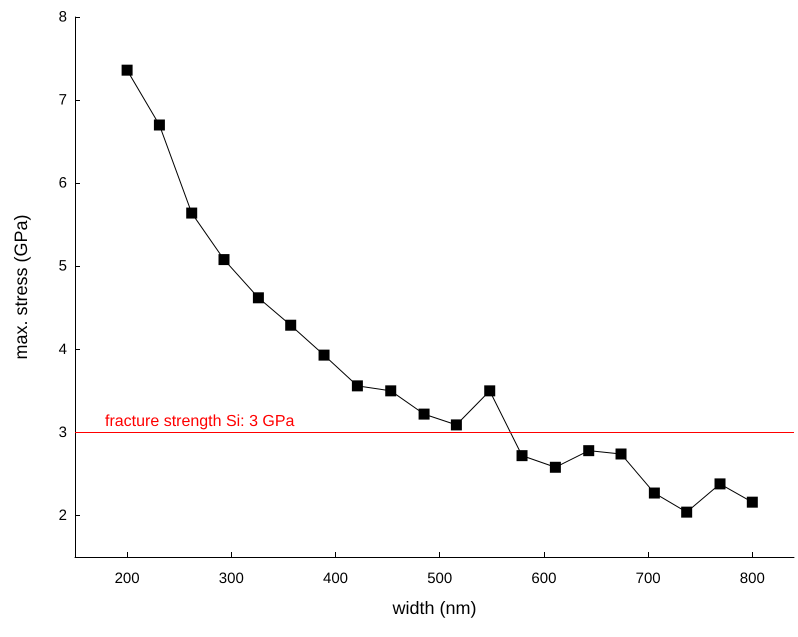  I want to click on x-tick-label: 600, so click(543, 578).